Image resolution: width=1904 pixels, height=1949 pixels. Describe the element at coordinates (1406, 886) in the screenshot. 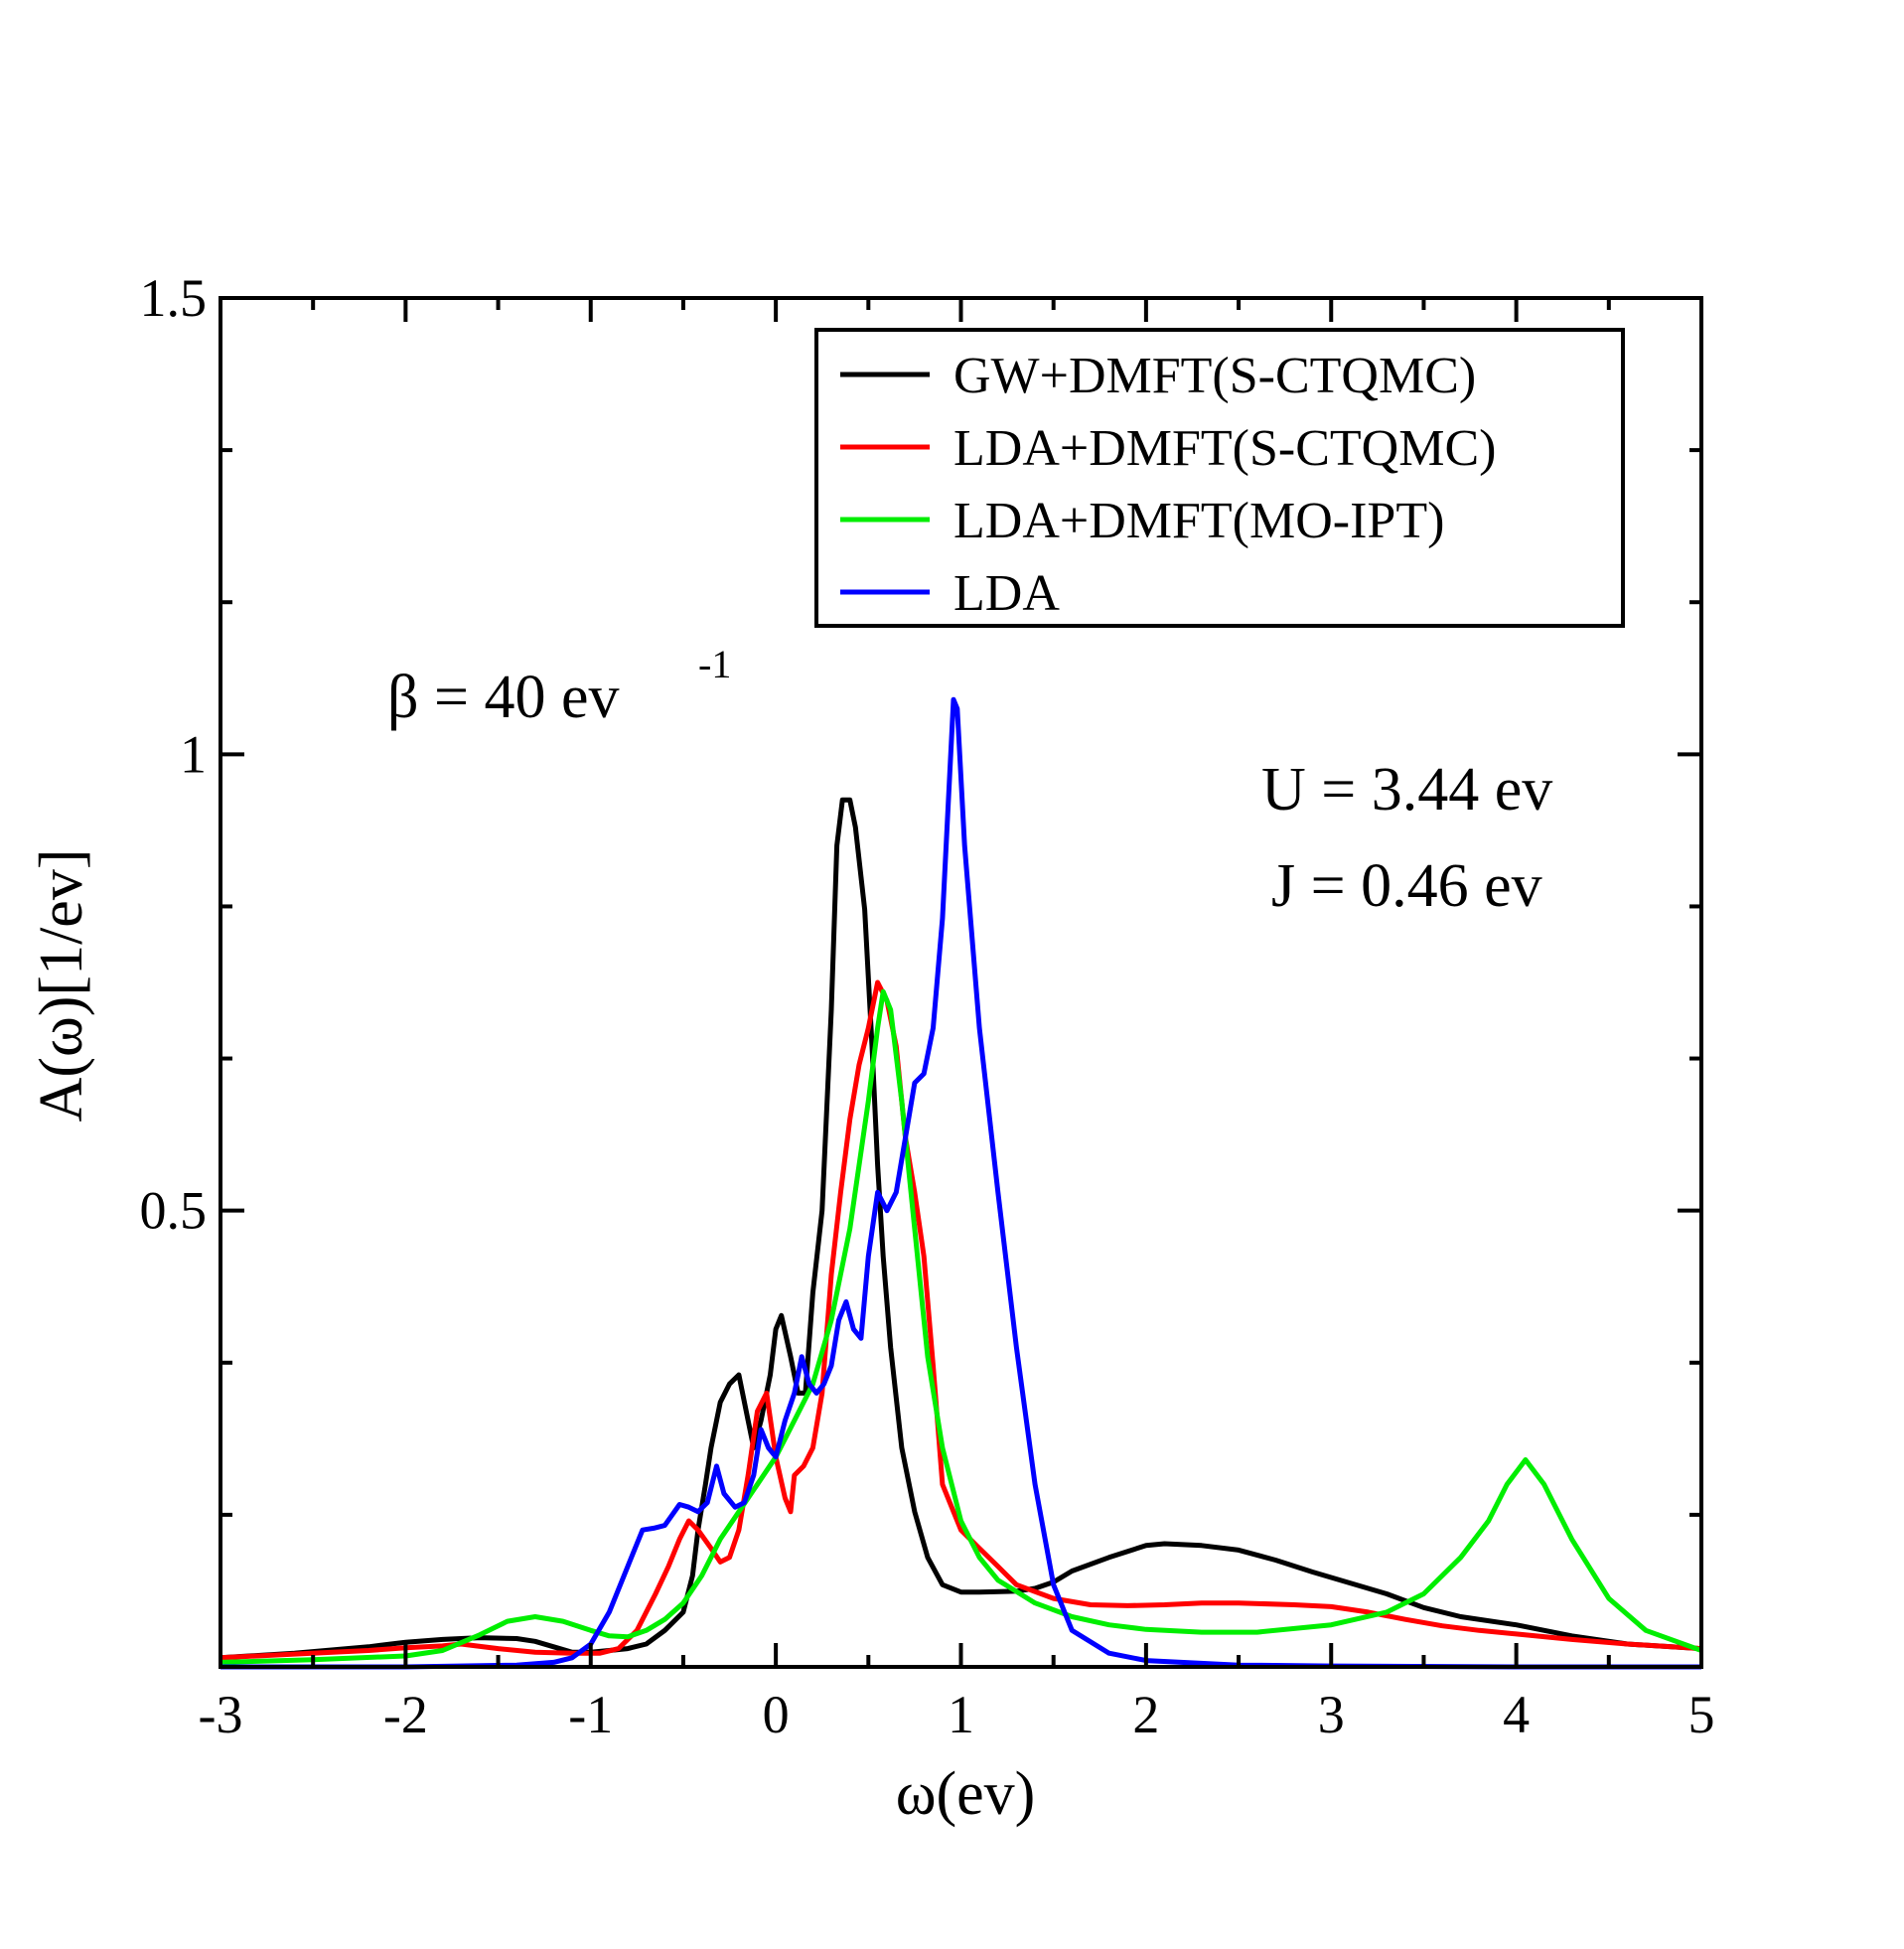

I see `j-annotation: J = 0.46 ev` at that location.